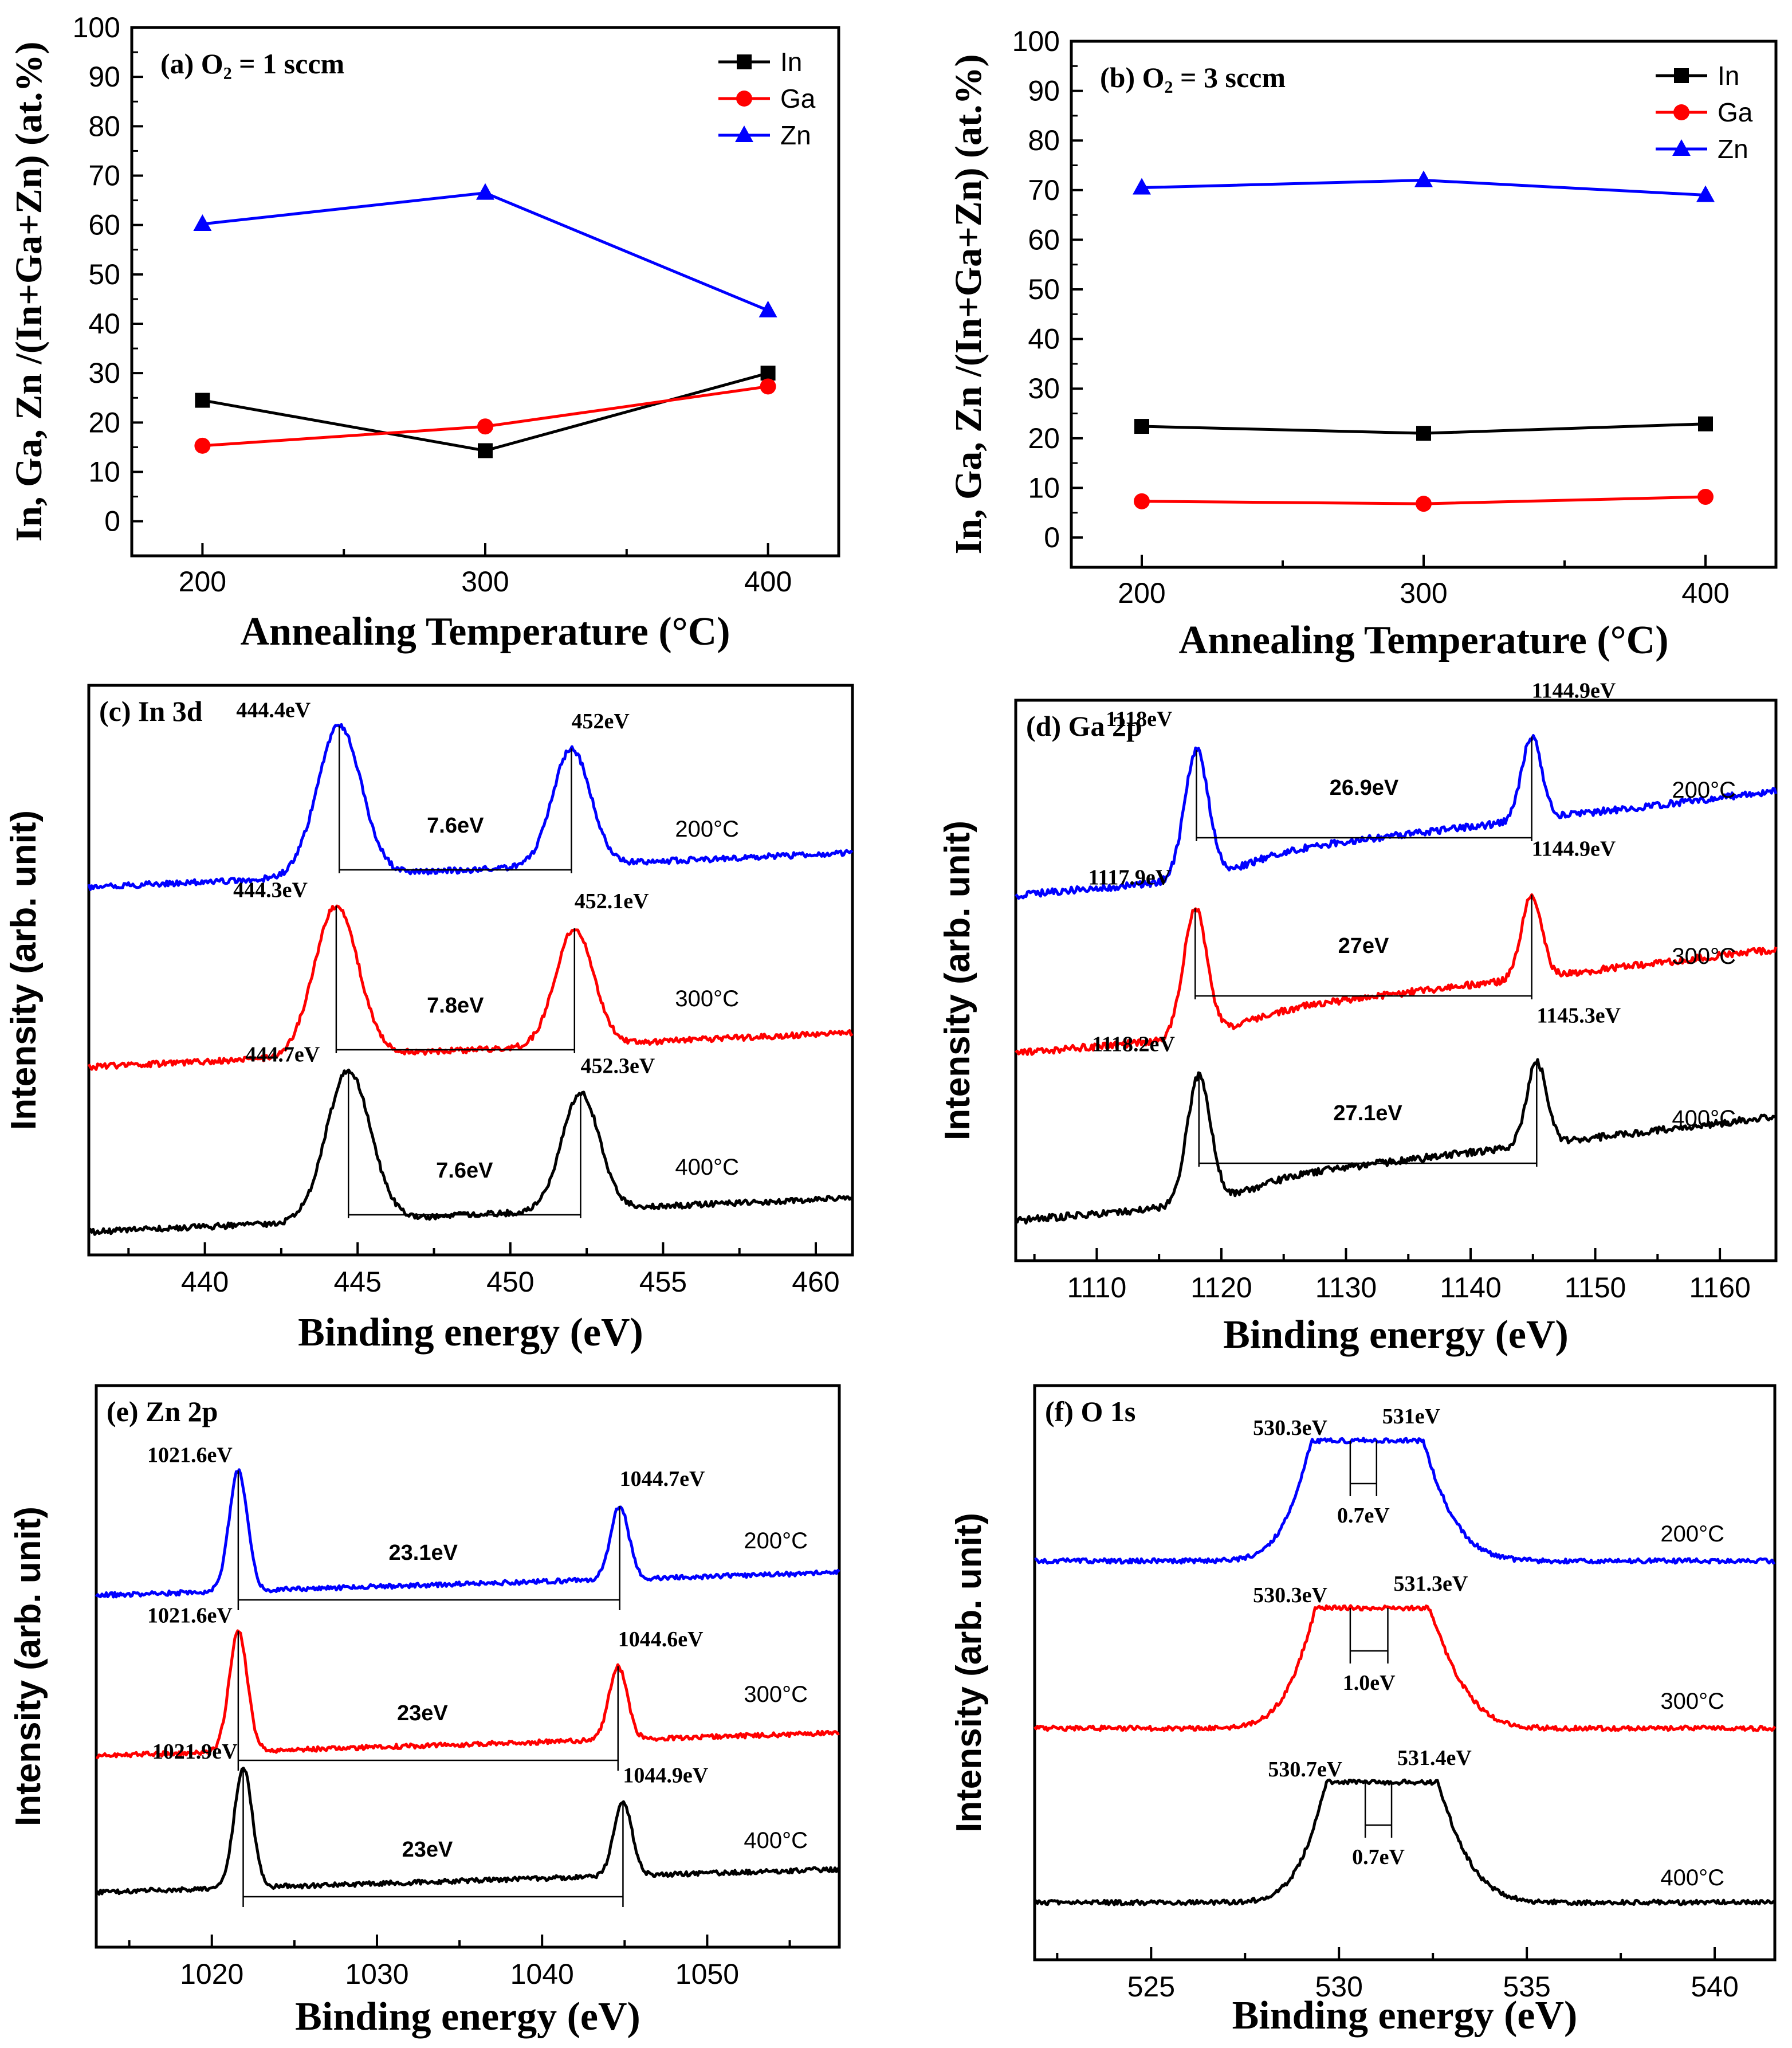 Image resolution: width=1792 pixels, height=2048 pixels. What do you see at coordinates (1578, 1016) in the screenshot?
I see `peak-label: 1145.3eV` at bounding box center [1578, 1016].